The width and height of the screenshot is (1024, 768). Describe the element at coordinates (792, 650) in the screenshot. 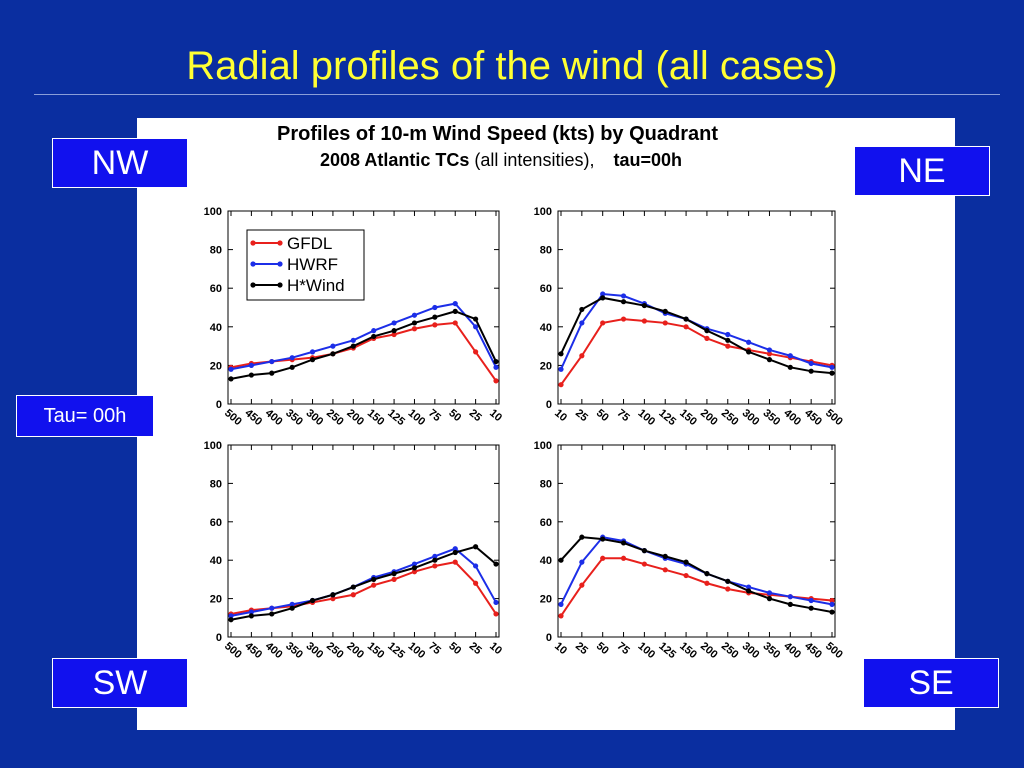

I see `x-tick-label-se-400: 400` at that location.